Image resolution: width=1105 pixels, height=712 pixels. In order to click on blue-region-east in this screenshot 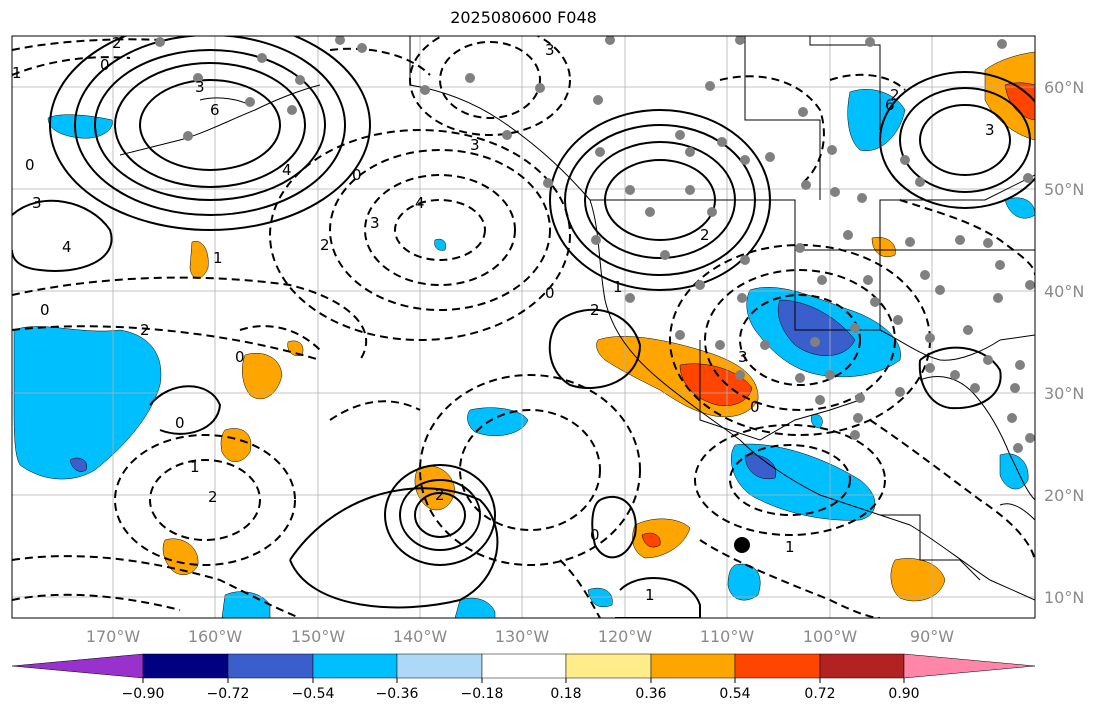, I will do `click(1014, 471)`.